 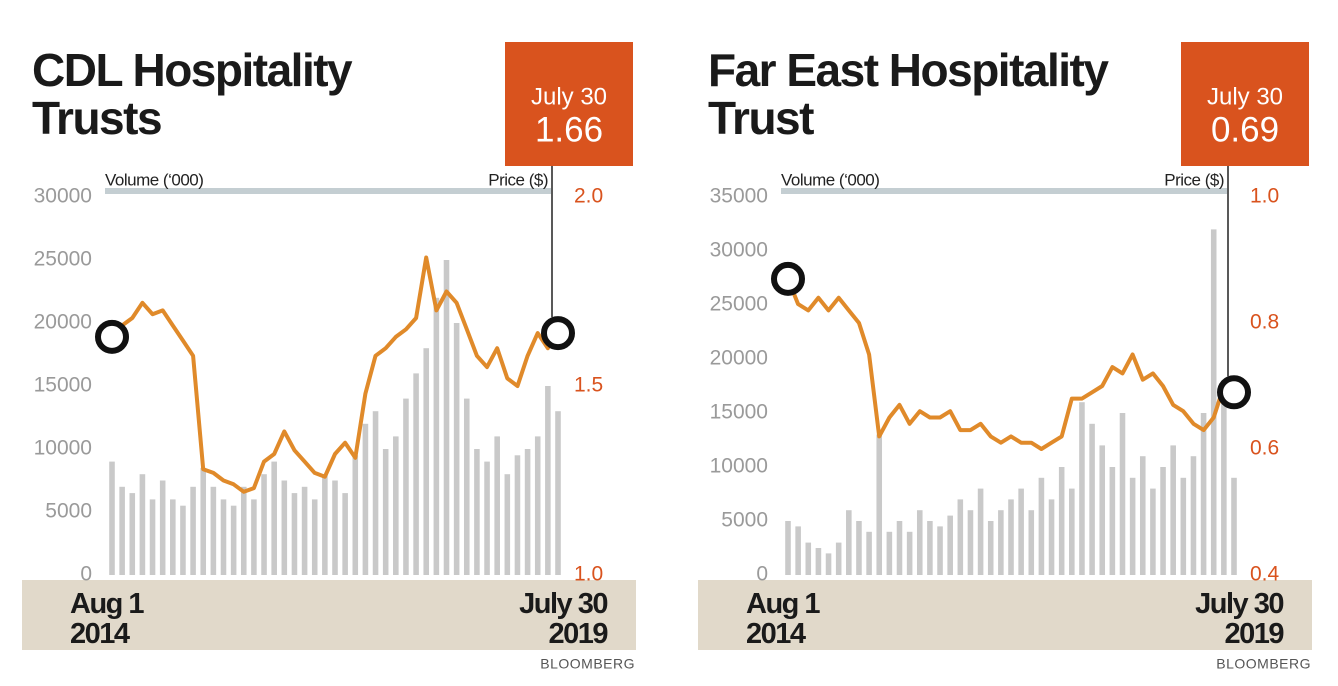 I want to click on x-tick-label: July 30 2019, so click(x=563, y=619).